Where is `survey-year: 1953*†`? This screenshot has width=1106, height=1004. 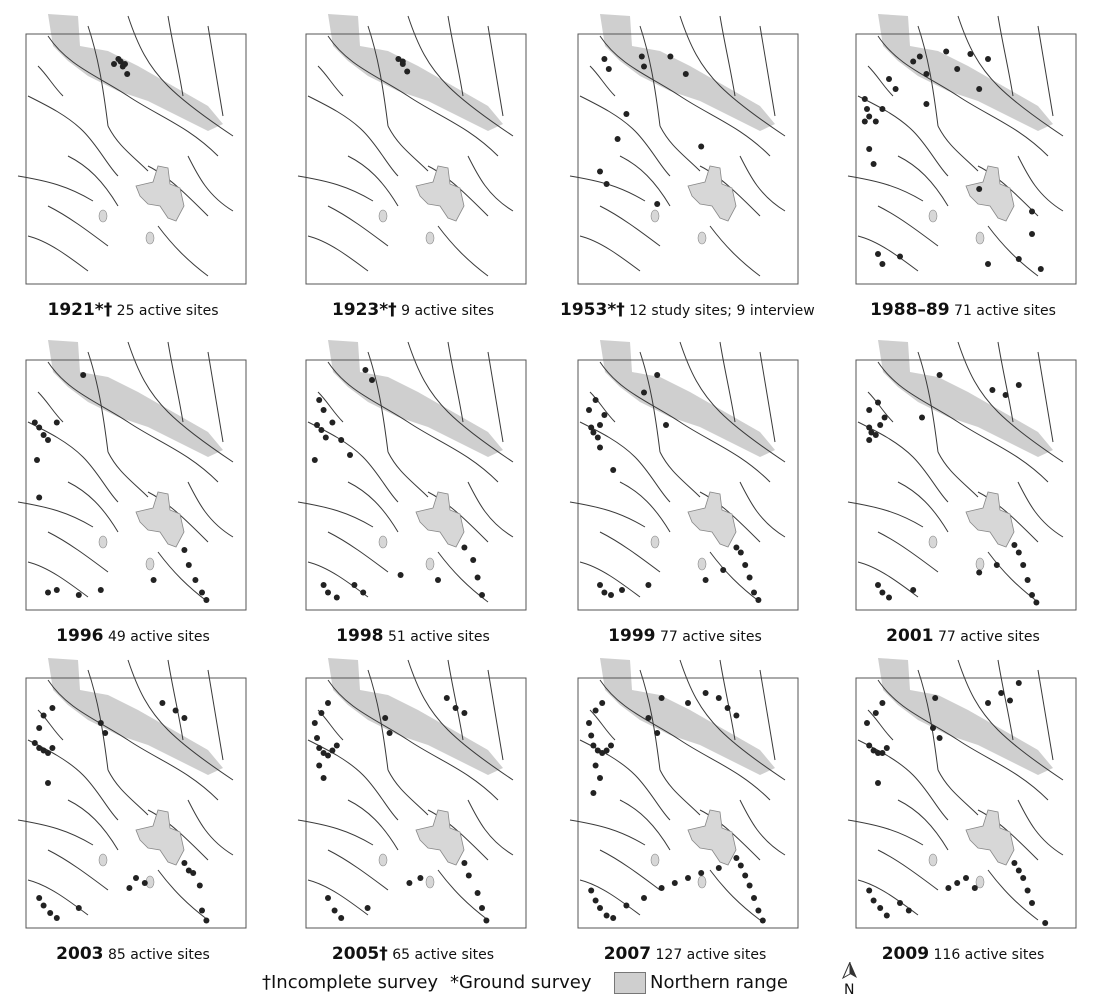 survey-year: 1953*† is located at coordinates (592, 310).